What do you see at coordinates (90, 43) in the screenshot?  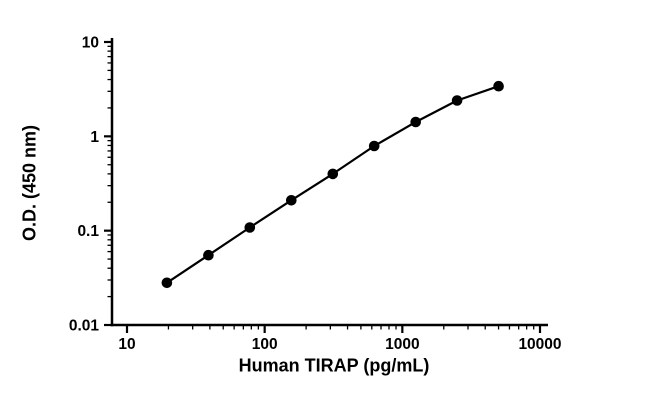 I see `y-tick-label: 10` at bounding box center [90, 43].